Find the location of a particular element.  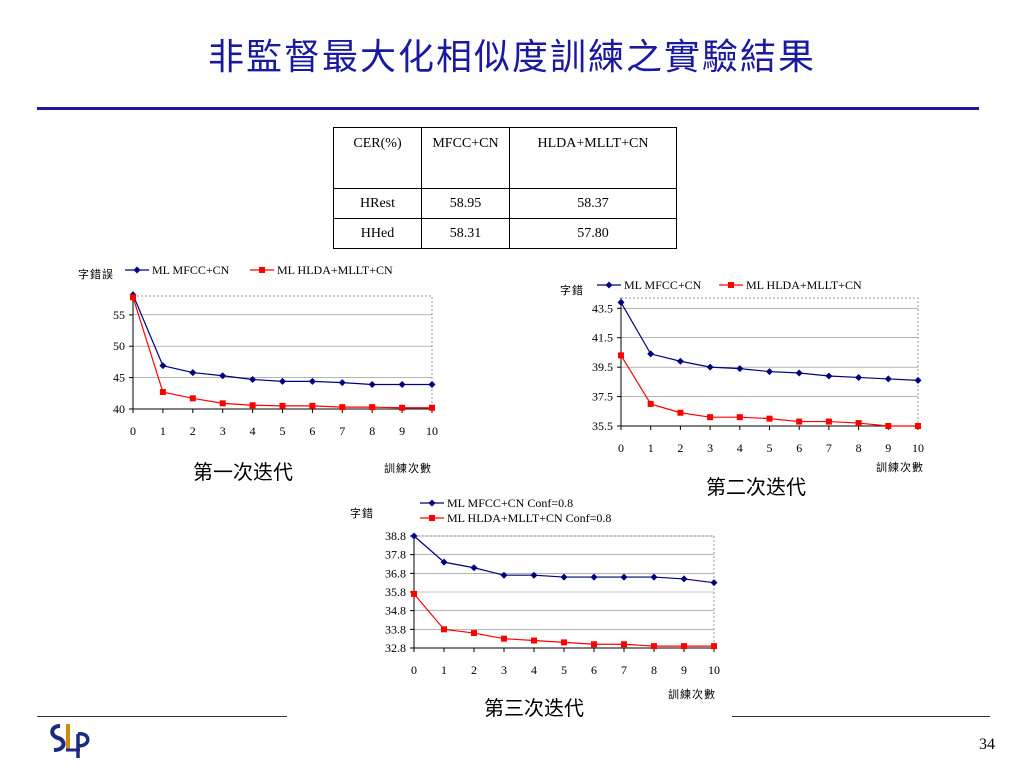

chart1-caption: 第一次迭代 is located at coordinates (243, 472).